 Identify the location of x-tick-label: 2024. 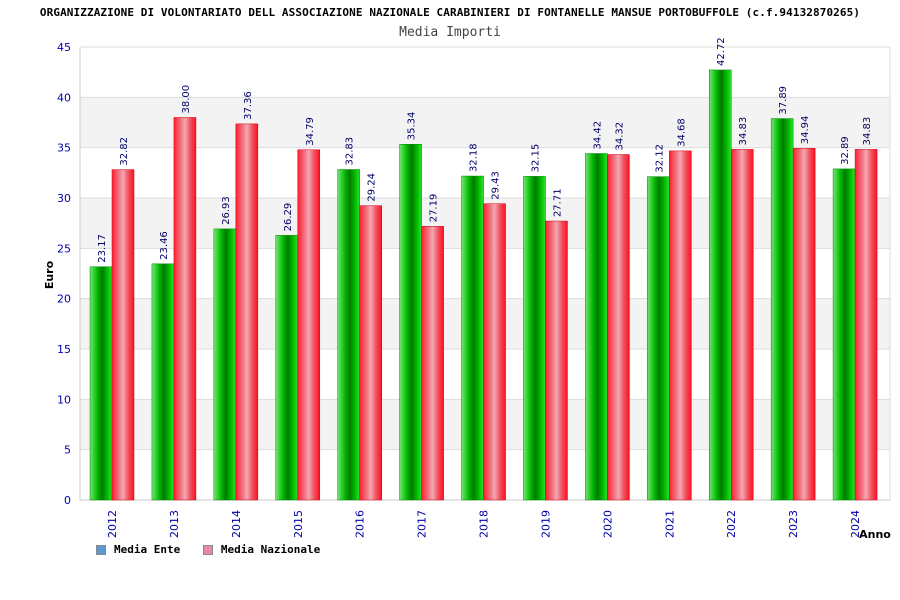
(855, 524).